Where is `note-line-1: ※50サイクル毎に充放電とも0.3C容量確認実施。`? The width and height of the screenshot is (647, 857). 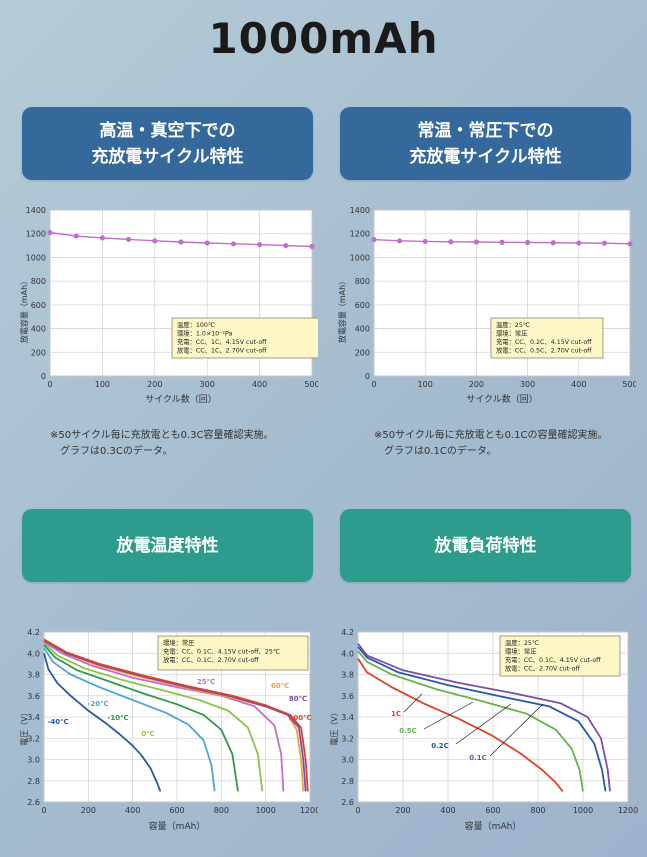 note-line-1: ※50サイクル毎に充放電とも0.3C容量確認実施。 is located at coordinates (162, 435).